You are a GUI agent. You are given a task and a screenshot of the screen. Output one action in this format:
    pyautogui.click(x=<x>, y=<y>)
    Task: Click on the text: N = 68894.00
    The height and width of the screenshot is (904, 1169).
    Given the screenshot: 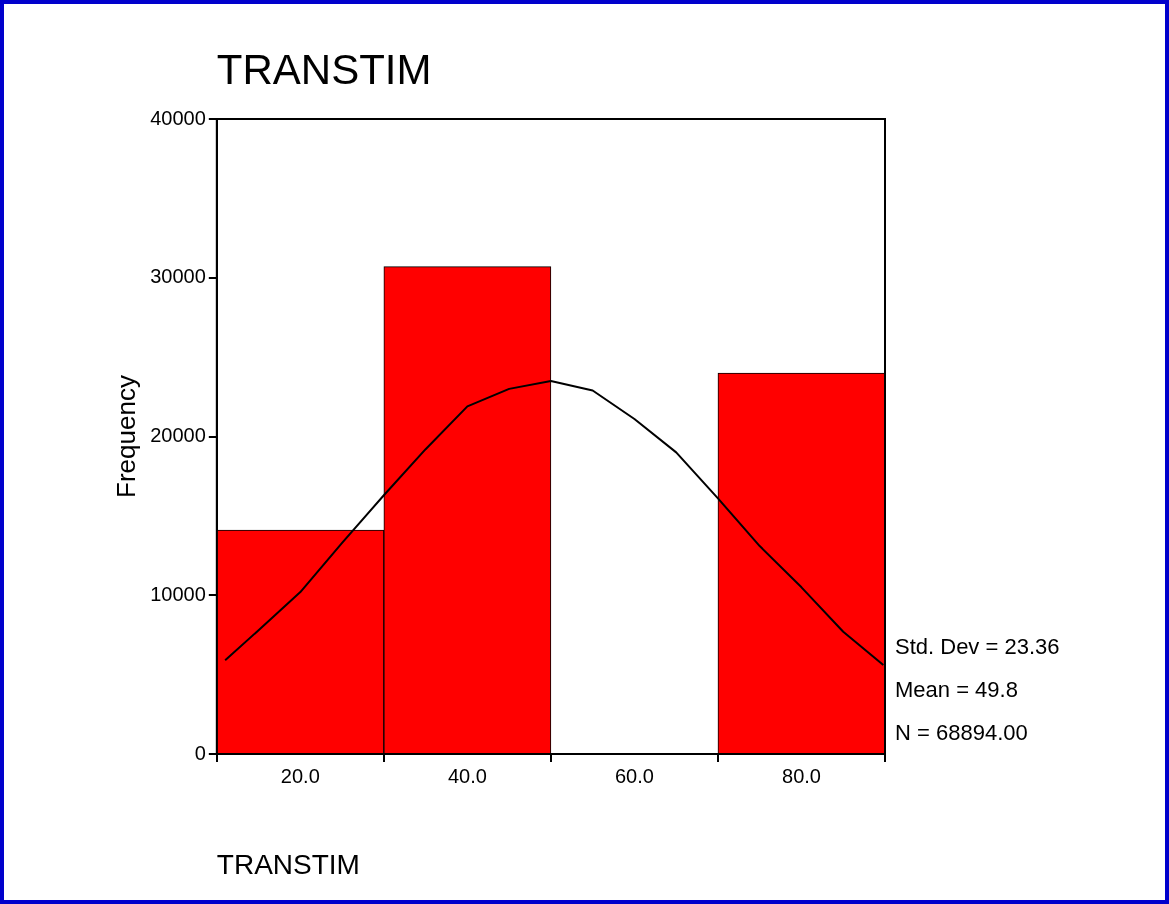 What is the action you would take?
    pyautogui.click(x=961, y=732)
    